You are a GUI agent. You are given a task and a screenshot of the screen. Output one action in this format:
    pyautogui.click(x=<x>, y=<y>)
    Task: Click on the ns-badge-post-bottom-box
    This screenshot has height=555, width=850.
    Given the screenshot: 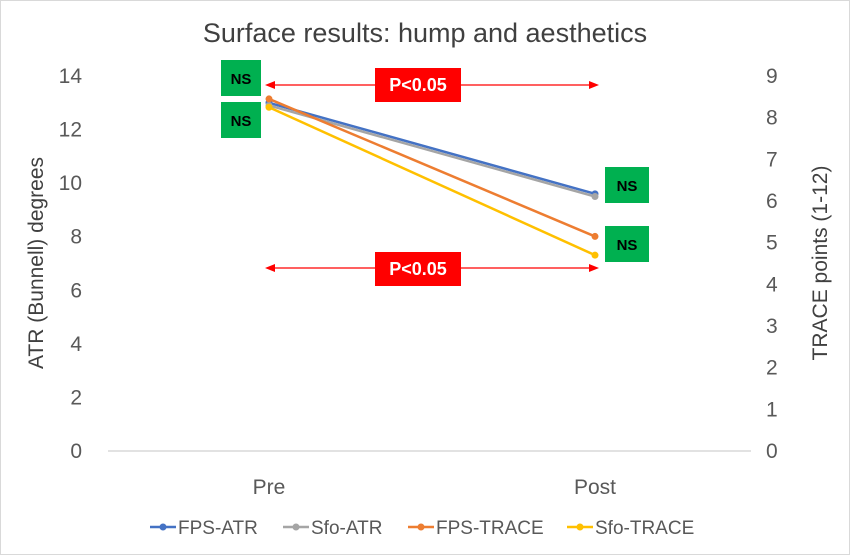 What is the action you would take?
    pyautogui.click(x=627, y=244)
    